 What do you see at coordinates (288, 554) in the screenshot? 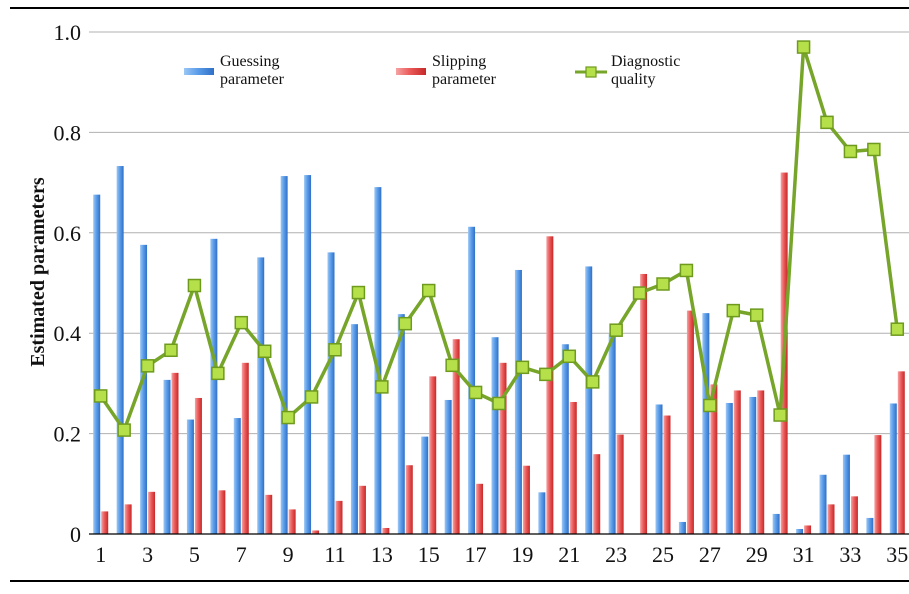
I see `x-tick-label: 9` at bounding box center [288, 554].